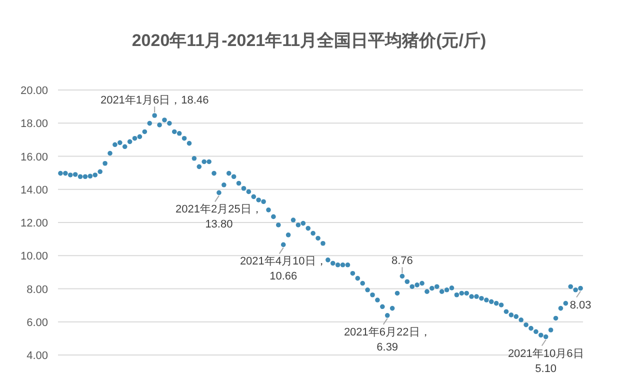 This screenshot has width=619, height=378. What do you see at coordinates (581, 305) in the screenshot?
I see `annotation: 8.03` at bounding box center [581, 305].